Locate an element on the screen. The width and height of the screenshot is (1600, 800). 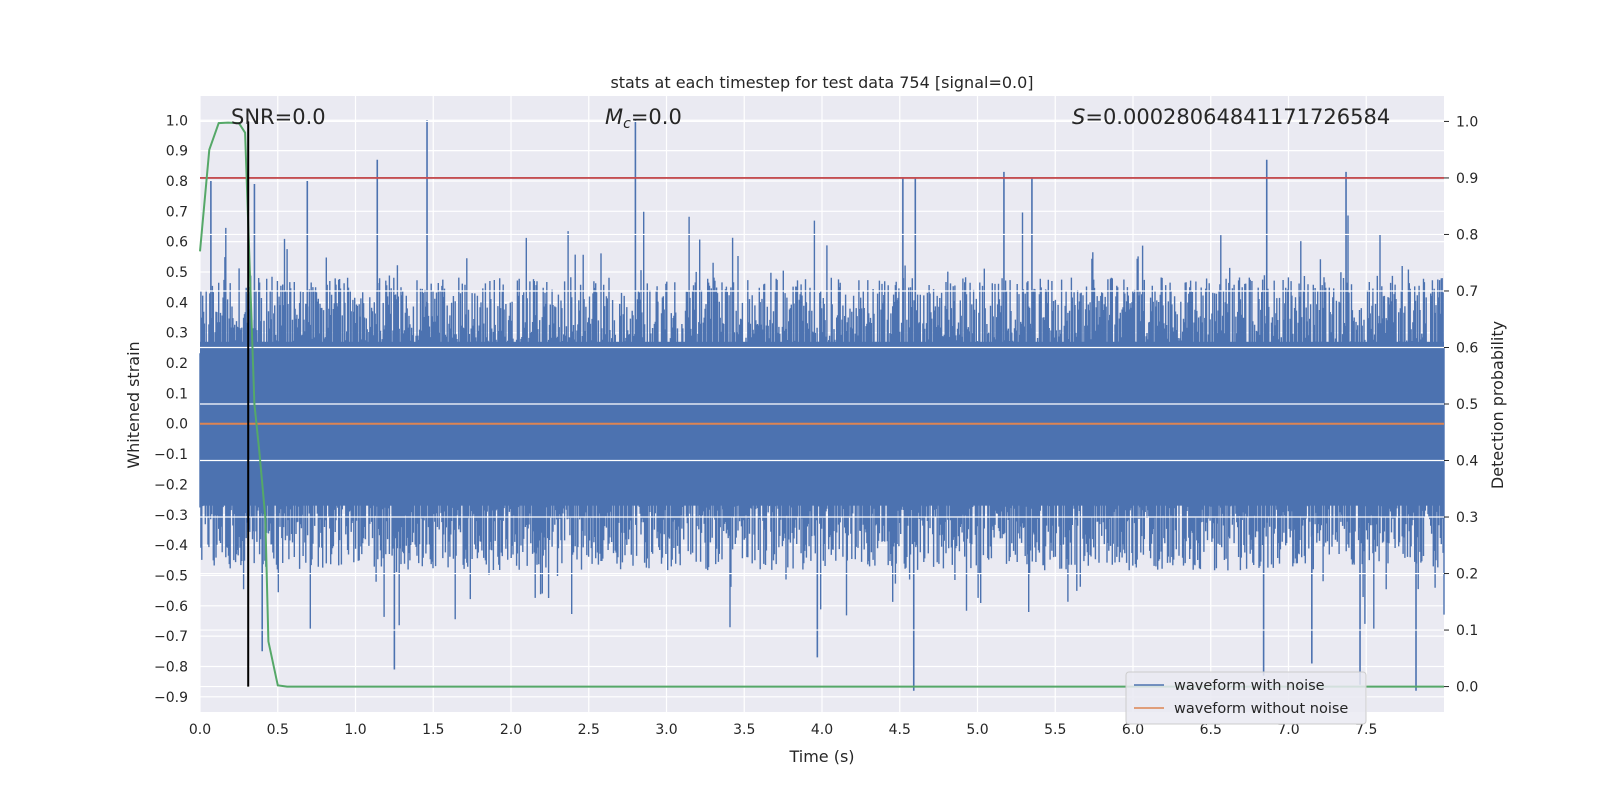
right-y-tick-label: 0.7 is located at coordinates (1467, 292).